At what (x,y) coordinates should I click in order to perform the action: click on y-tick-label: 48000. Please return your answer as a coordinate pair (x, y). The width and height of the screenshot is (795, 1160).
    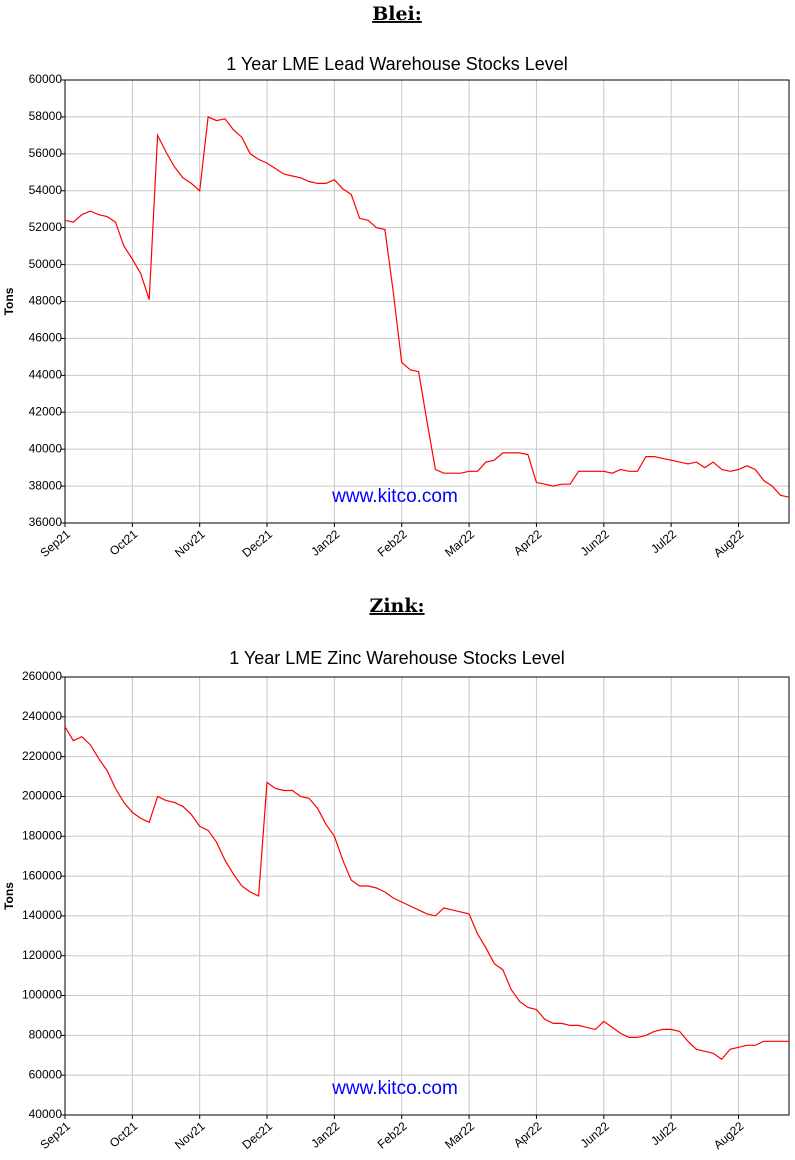
    Looking at the image, I should click on (46, 301).